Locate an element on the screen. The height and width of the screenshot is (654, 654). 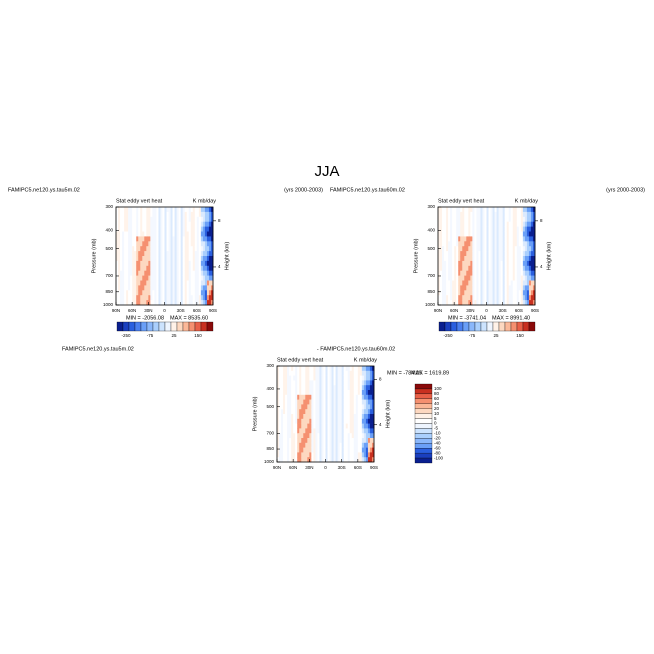
colorbar-box is located at coordinates (466, 326).